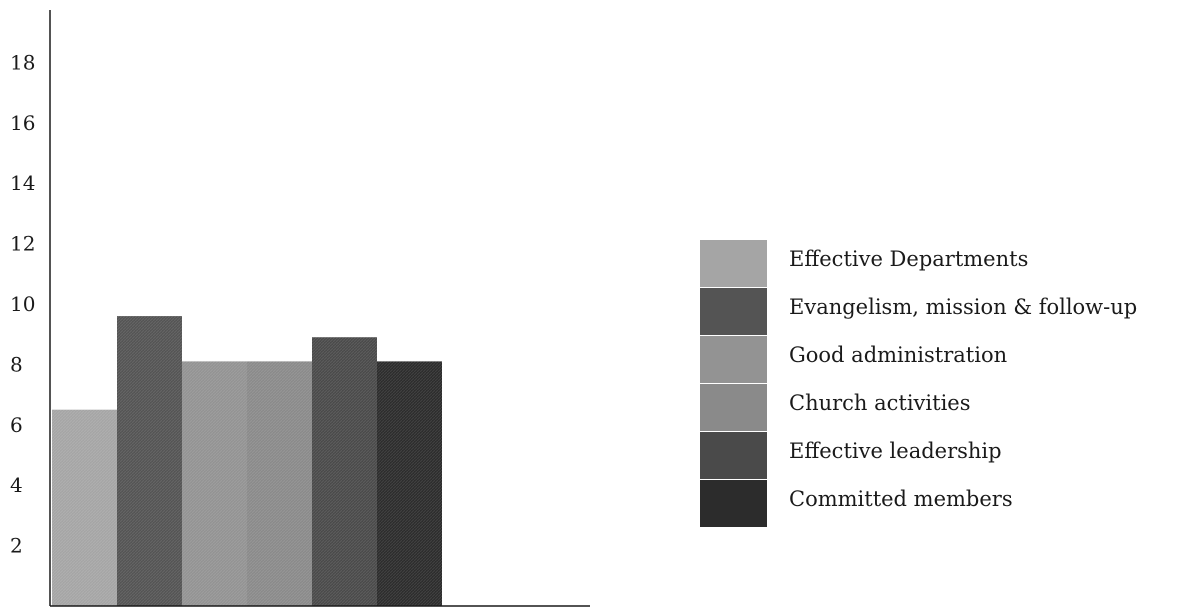 The height and width of the screenshot is (609, 1187). What do you see at coordinates (22, 123) in the screenshot?
I see `y-tick-label: 16` at bounding box center [22, 123].